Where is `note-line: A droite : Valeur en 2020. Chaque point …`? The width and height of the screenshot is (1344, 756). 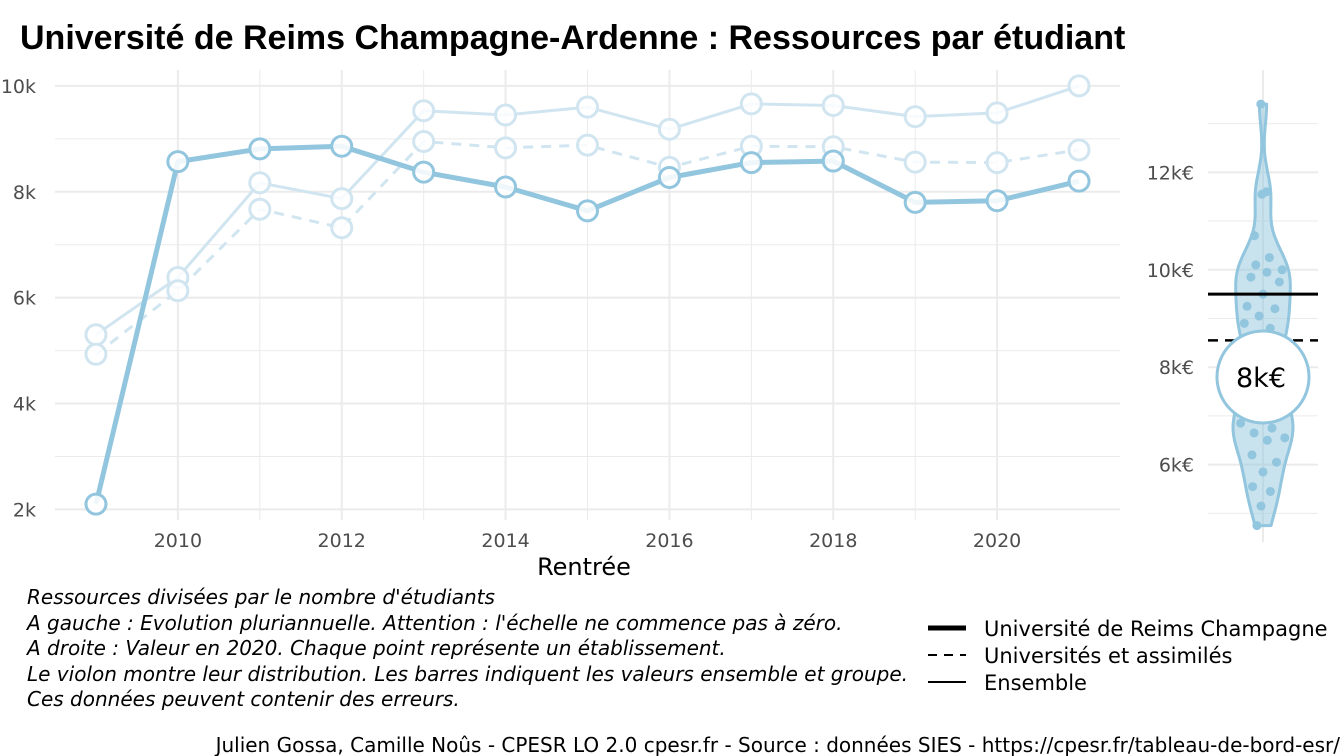 note-line: A droite : Valeur en 2020. Chaque point … is located at coordinates (375, 648).